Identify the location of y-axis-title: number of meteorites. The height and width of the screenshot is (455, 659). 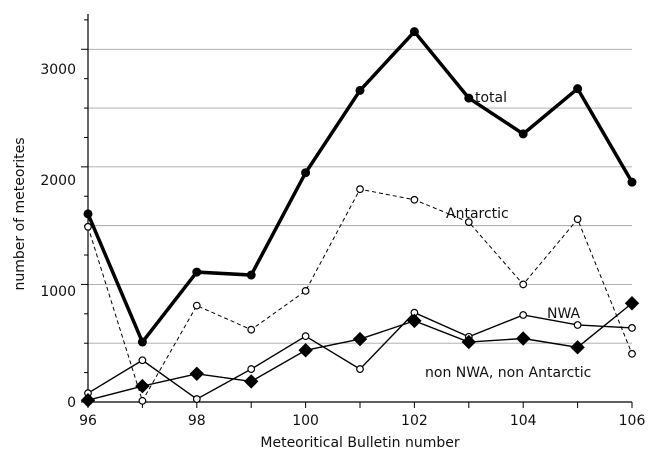
(20, 214).